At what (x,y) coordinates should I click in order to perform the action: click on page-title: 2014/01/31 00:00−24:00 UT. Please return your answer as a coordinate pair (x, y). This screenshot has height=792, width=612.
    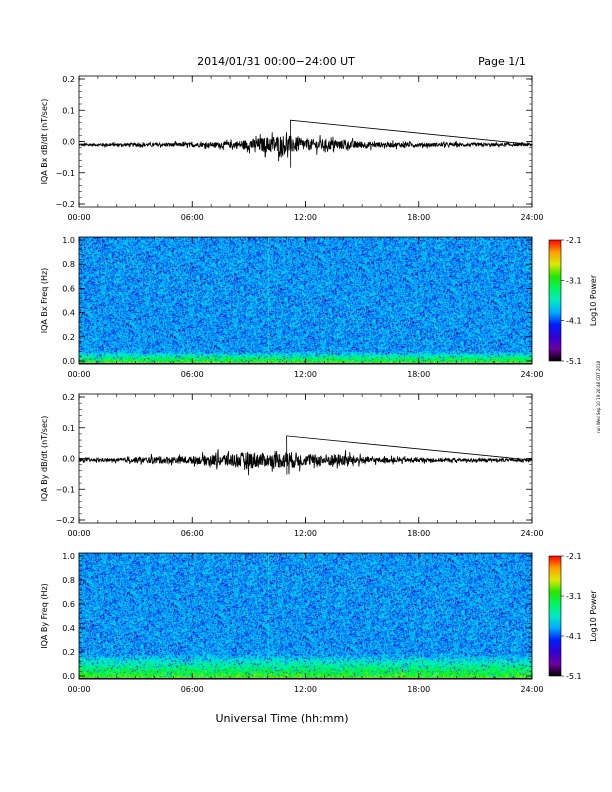
    Looking at the image, I should click on (276, 61).